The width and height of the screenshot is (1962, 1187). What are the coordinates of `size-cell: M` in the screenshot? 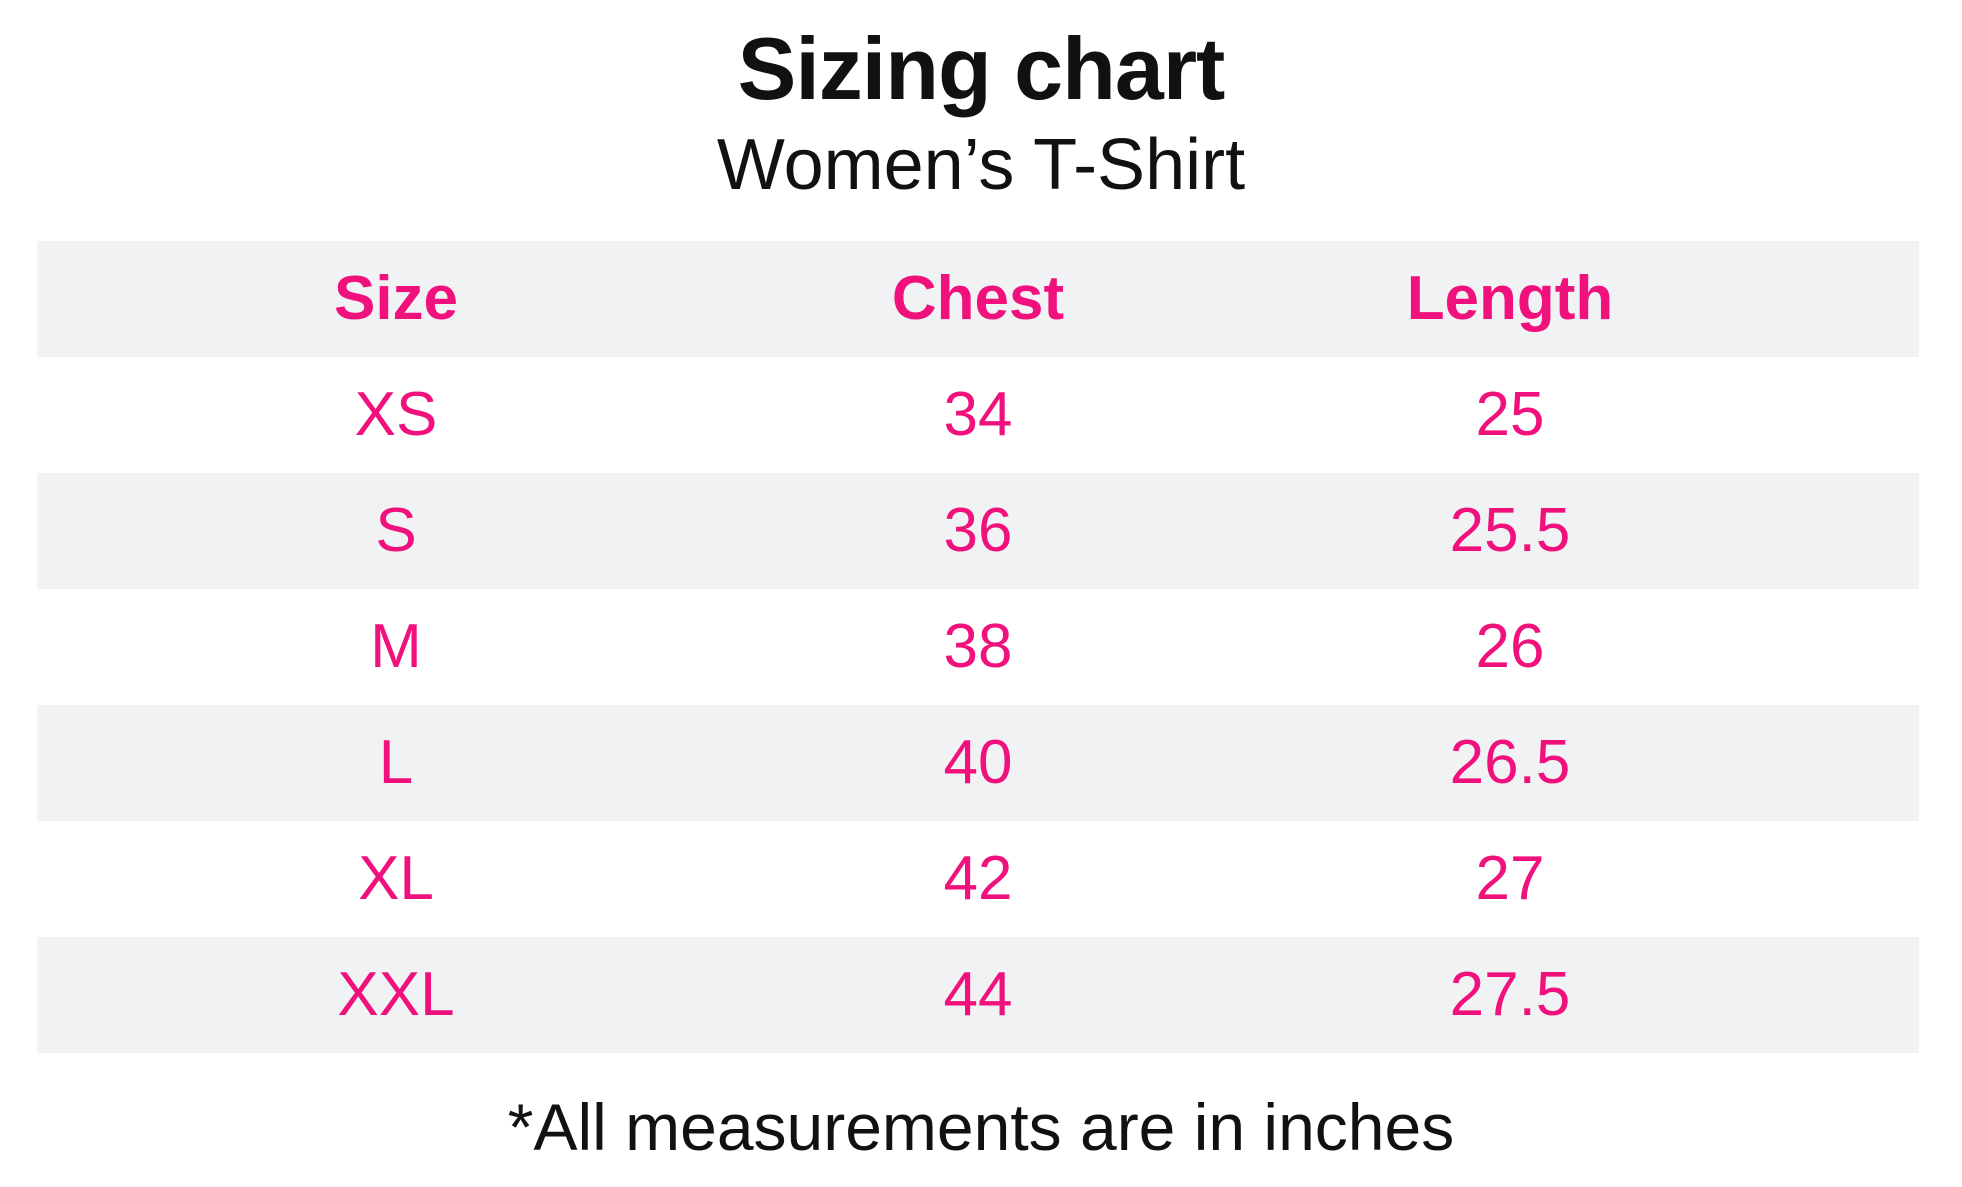 It's located at (396, 646).